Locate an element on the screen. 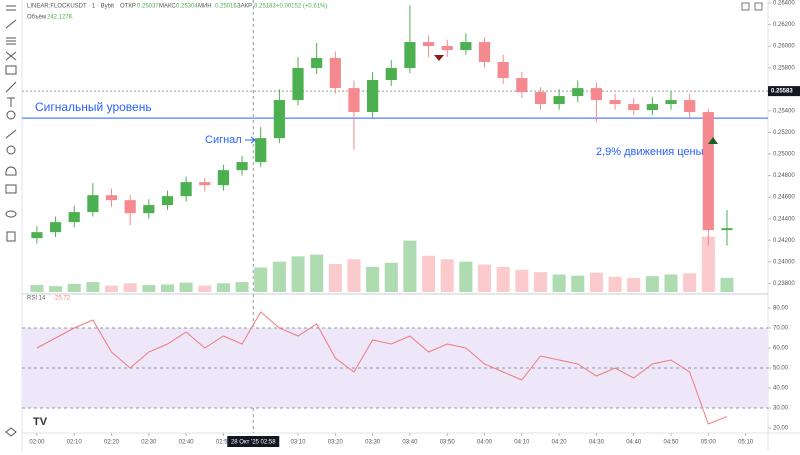 The image size is (800, 455). y-tick-label: 0.24600 is located at coordinates (784, 198).